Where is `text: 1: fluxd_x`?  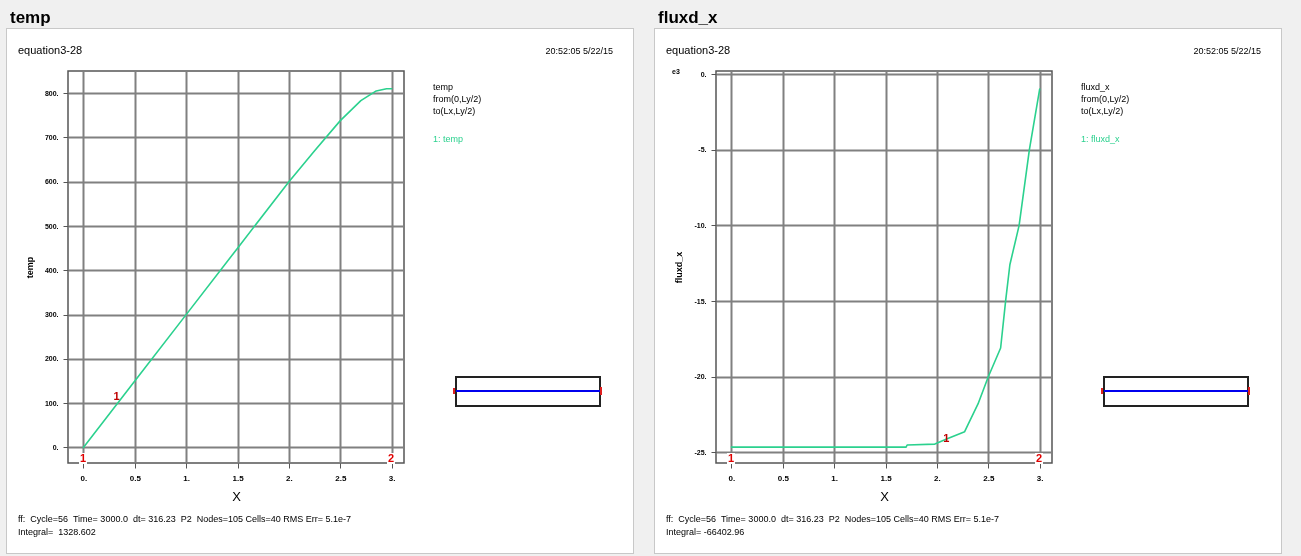
text: 1: fluxd_x is located at coordinates (1100, 139).